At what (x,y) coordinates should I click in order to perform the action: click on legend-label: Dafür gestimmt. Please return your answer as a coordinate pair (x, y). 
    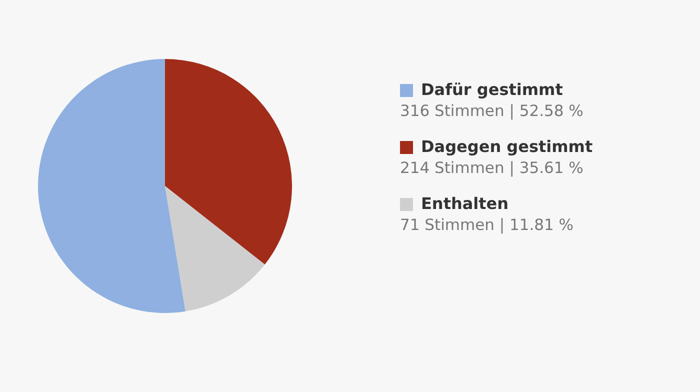
    Looking at the image, I should click on (492, 90).